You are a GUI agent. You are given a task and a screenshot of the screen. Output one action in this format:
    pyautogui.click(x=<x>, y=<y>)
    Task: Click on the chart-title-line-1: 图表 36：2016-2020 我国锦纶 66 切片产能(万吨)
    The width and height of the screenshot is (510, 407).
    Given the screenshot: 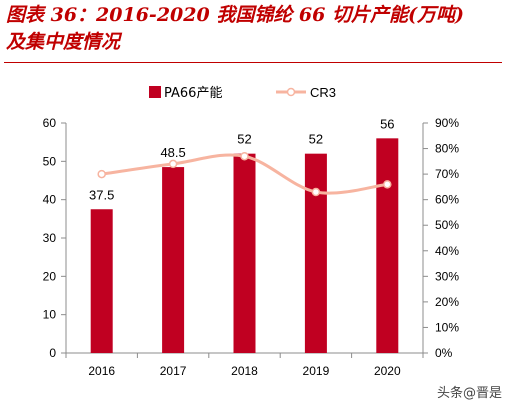 What is the action you would take?
    pyautogui.click(x=235, y=15)
    